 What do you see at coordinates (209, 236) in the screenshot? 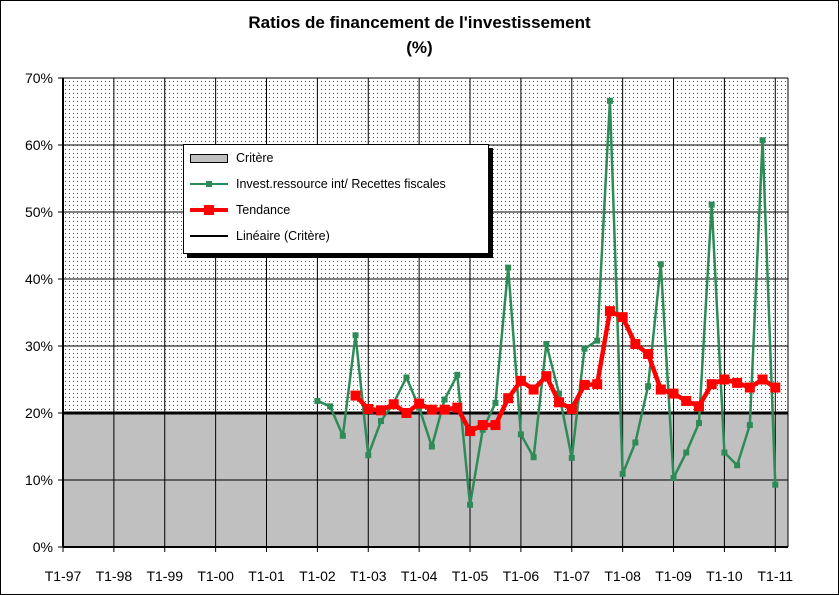
I see `legend-swatch-black` at bounding box center [209, 236].